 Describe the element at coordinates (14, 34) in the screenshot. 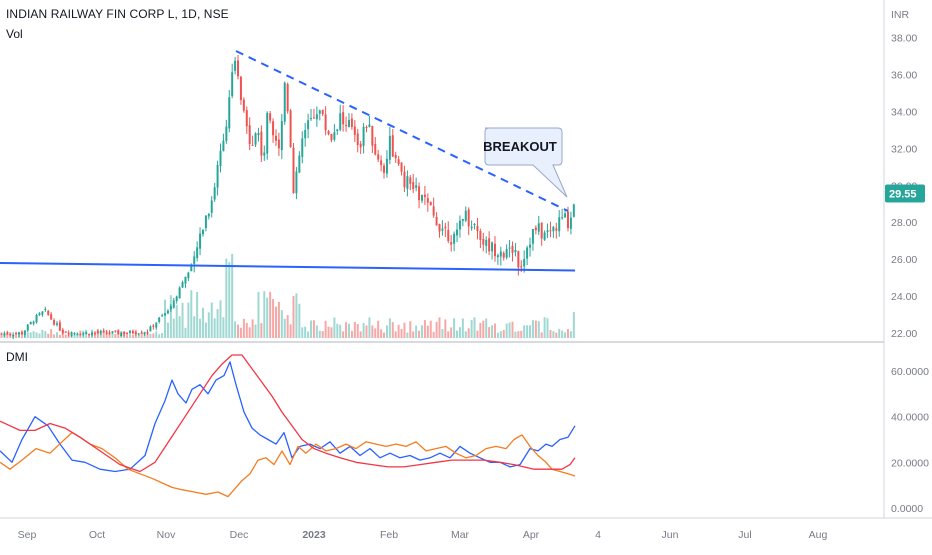

I see `volume-legend: Vol` at that location.